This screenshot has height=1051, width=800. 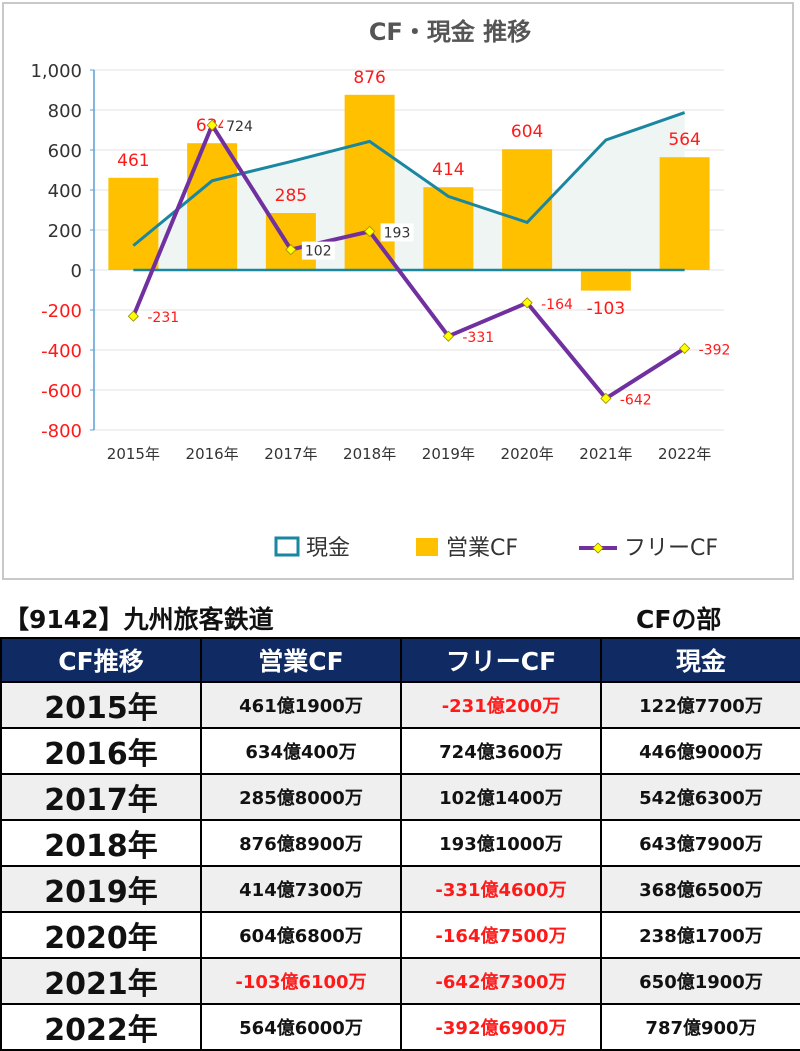 What do you see at coordinates (501, 843) in the screenshot?
I see `free-cf-cell: 193億1000万` at bounding box center [501, 843].